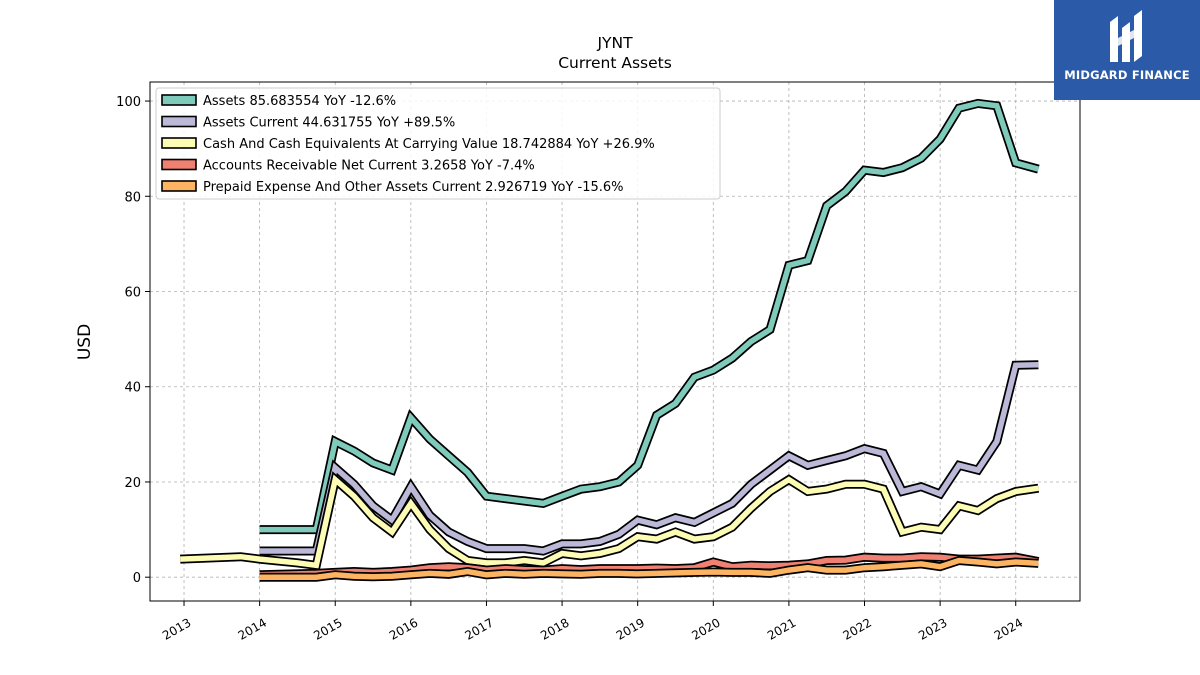 The width and height of the screenshot is (1200, 675). What do you see at coordinates (403, 628) in the screenshot?
I see `x-tick-label: 2016` at bounding box center [403, 628].